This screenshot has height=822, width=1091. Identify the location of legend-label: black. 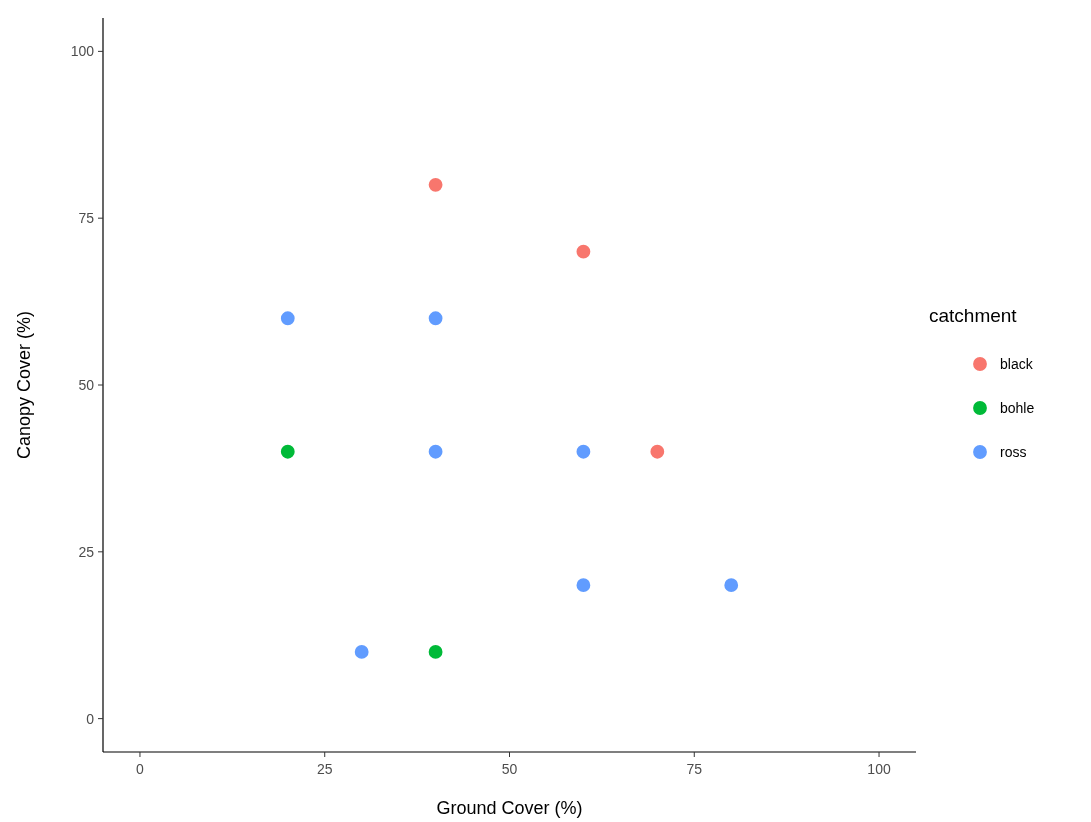
(1017, 364).